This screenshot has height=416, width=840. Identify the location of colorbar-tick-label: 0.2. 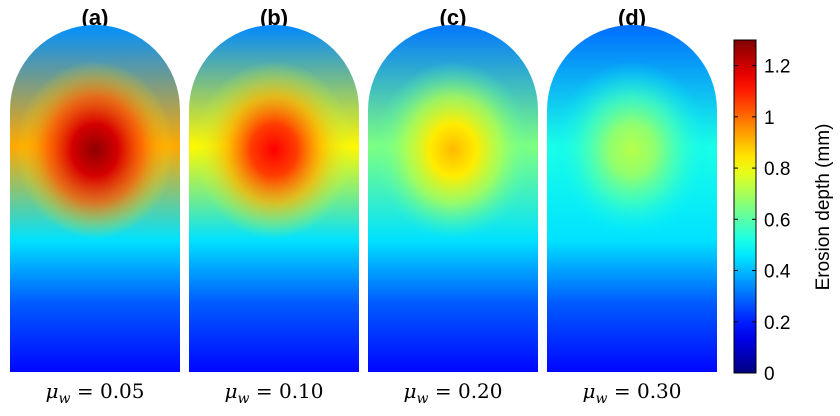
(777, 323).